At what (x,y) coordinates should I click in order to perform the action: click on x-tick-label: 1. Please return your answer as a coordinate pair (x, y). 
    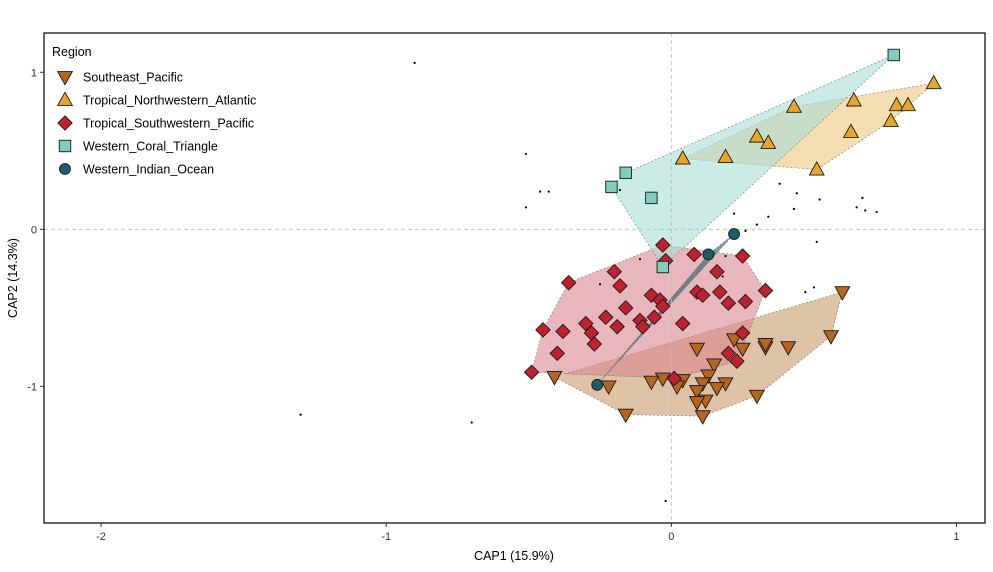
    Looking at the image, I should click on (956, 537).